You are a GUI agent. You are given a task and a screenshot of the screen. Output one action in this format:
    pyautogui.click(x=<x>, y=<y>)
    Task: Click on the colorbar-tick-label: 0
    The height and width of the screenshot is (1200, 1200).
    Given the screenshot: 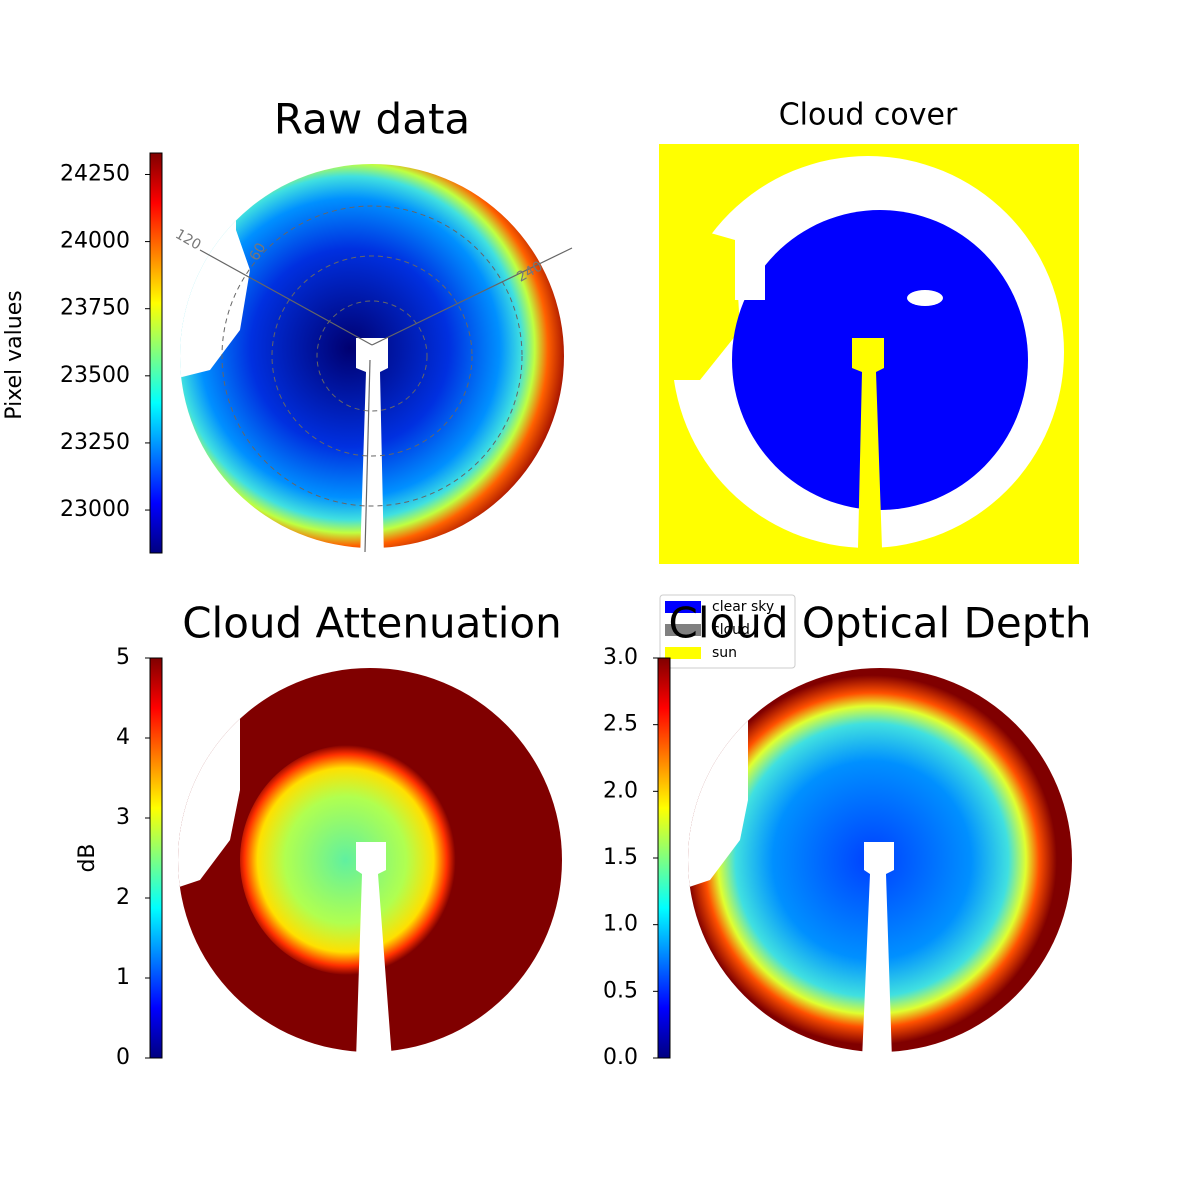 What is the action you would take?
    pyautogui.click(x=123, y=1057)
    